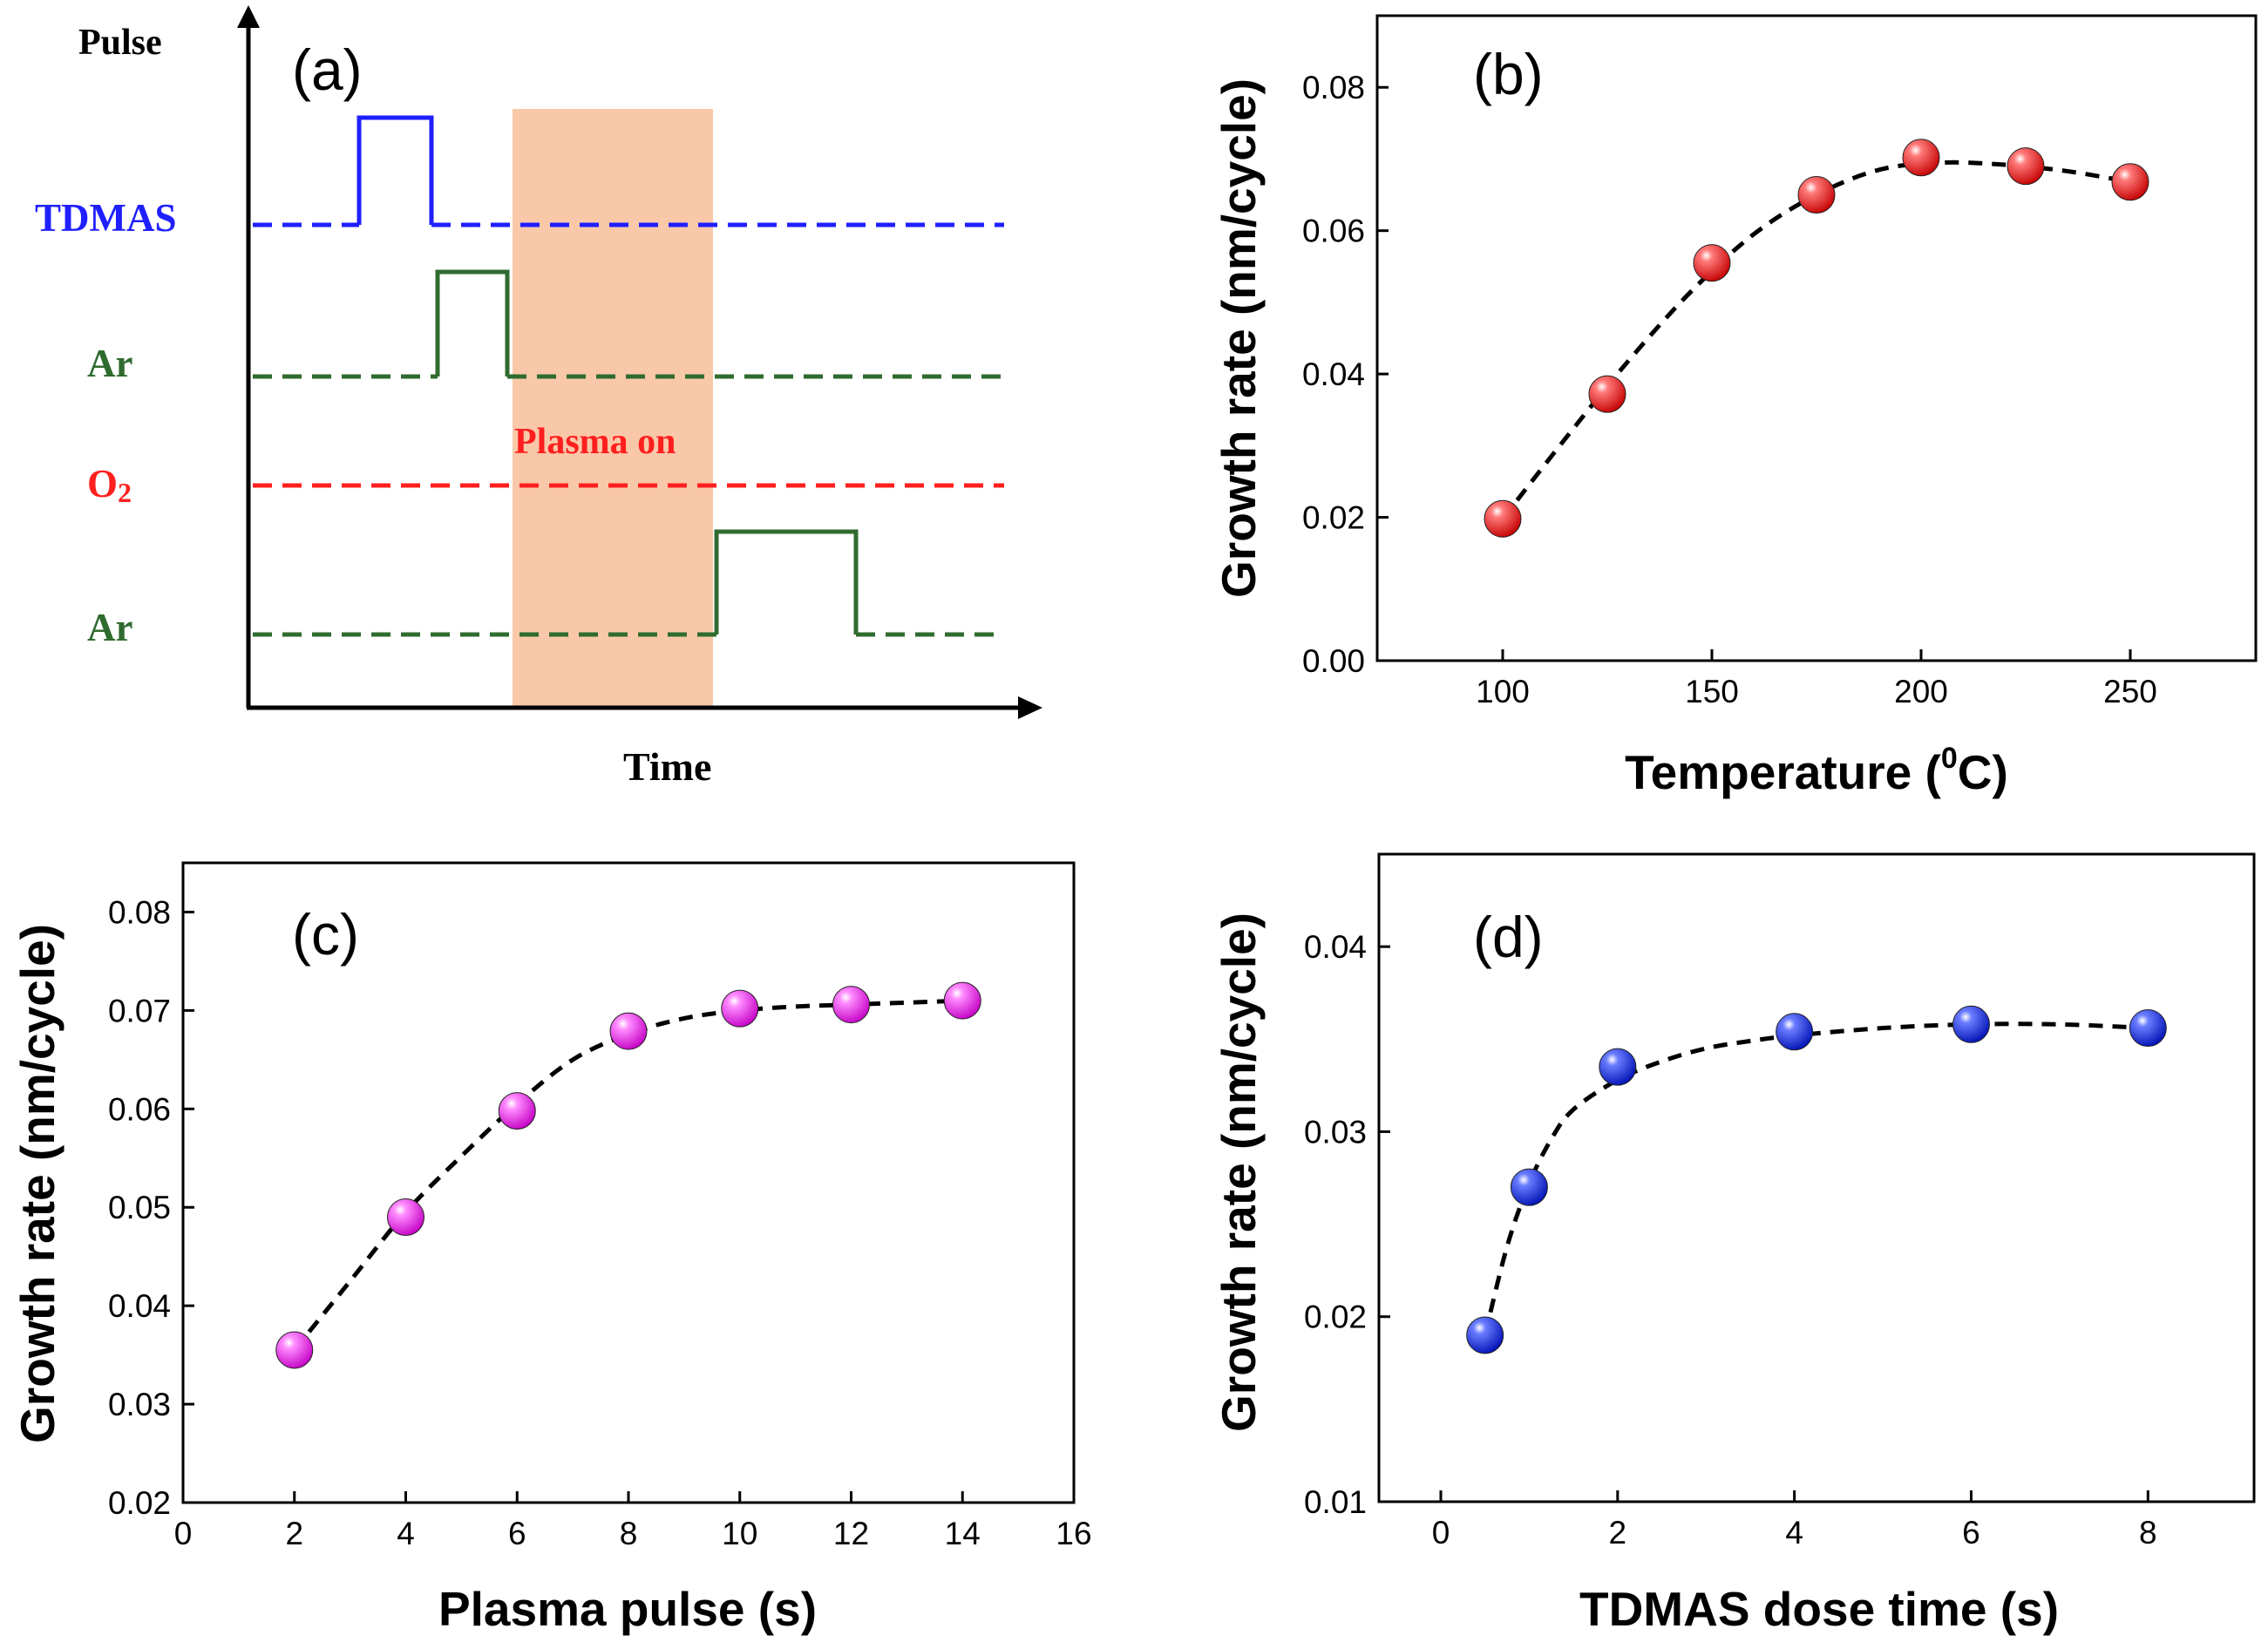  What do you see at coordinates (1819, 1609) in the screenshot?
I see `x-axis-title-d: TDMAS dose time (s)` at bounding box center [1819, 1609].